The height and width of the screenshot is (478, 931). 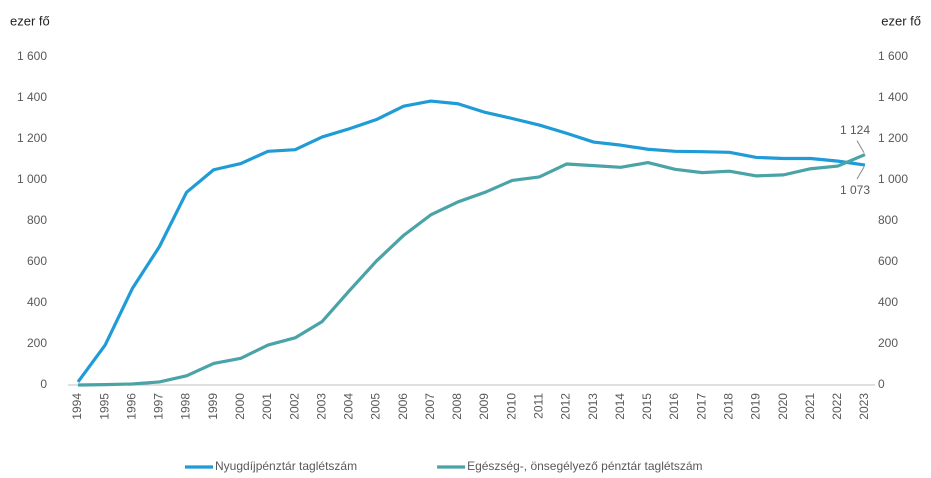 I want to click on x-tick-label: 2020, so click(x=783, y=406).